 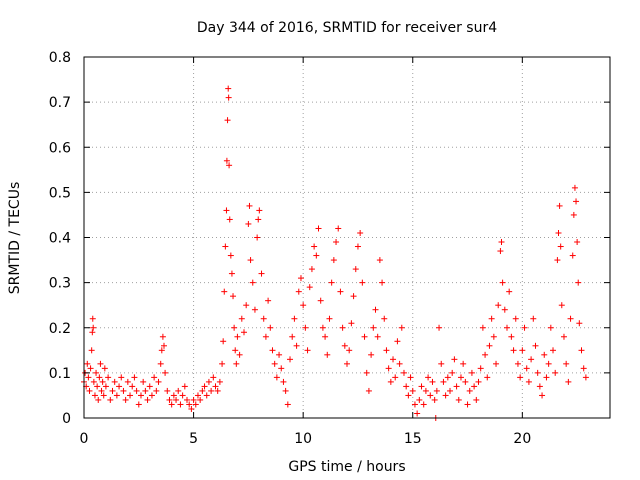 I want to click on y-tick-label: 0.7, so click(x=60, y=103).